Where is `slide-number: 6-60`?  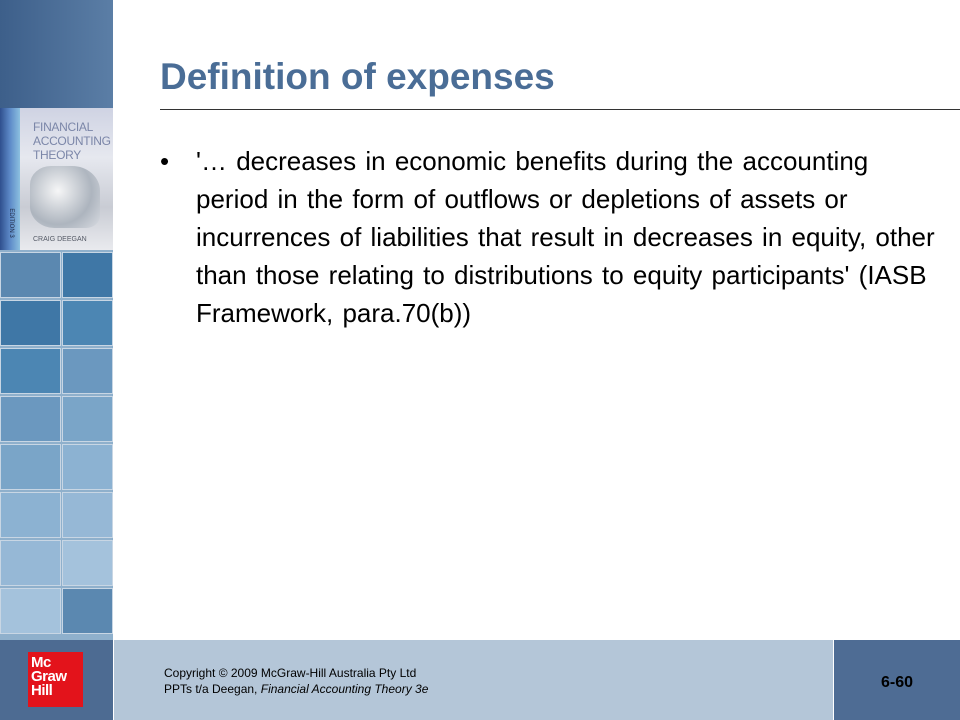
slide-number: 6-60 is located at coordinates (897, 682).